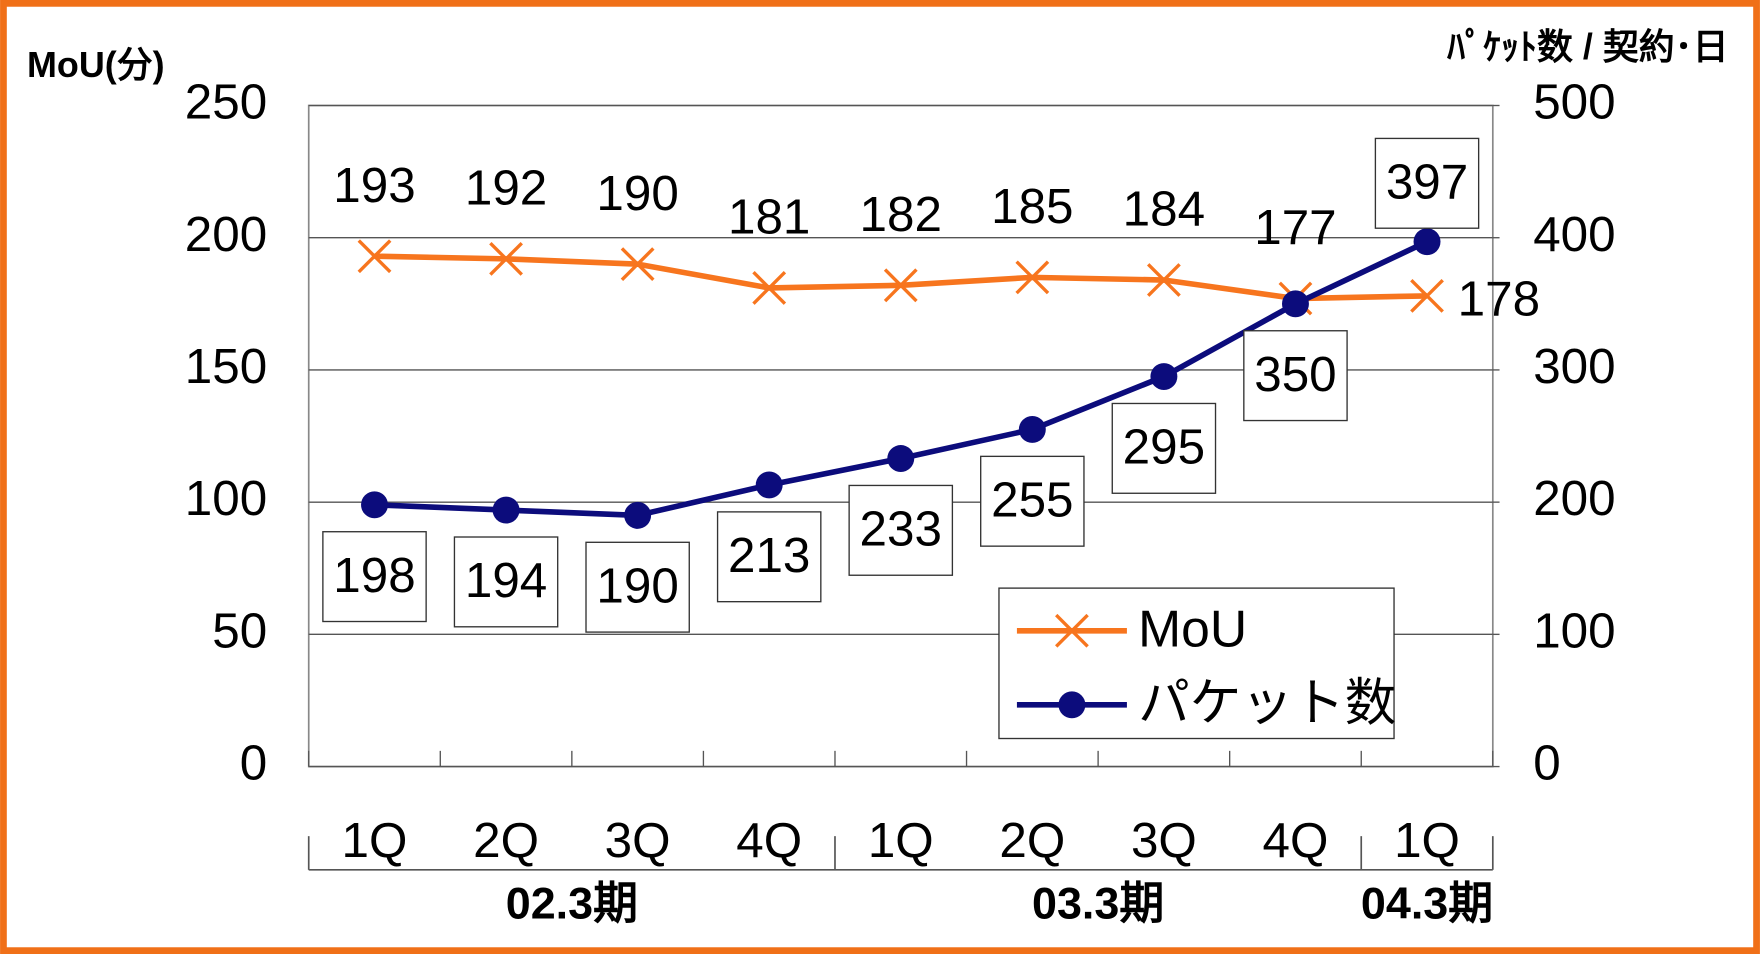  I want to click on data-label: 233, so click(901, 529).